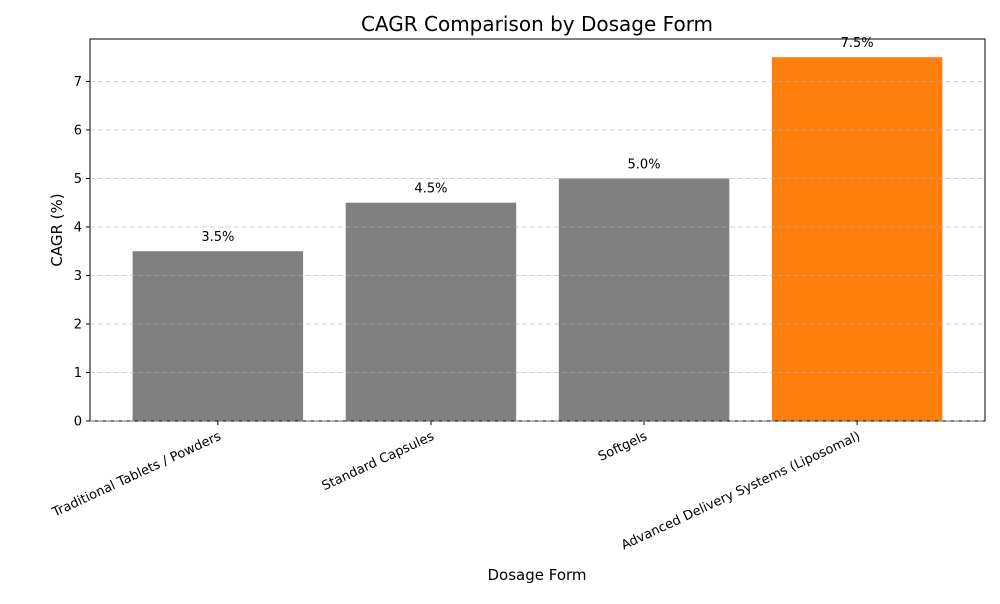 The width and height of the screenshot is (1000, 604). I want to click on data-label: 7.5%, so click(857, 43).